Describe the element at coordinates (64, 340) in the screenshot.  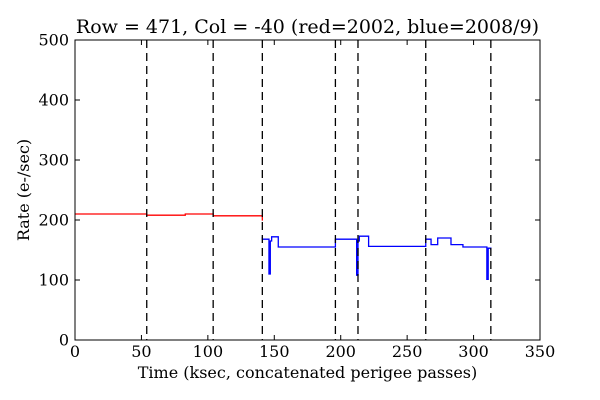
I see `y-tick-label: 0` at that location.